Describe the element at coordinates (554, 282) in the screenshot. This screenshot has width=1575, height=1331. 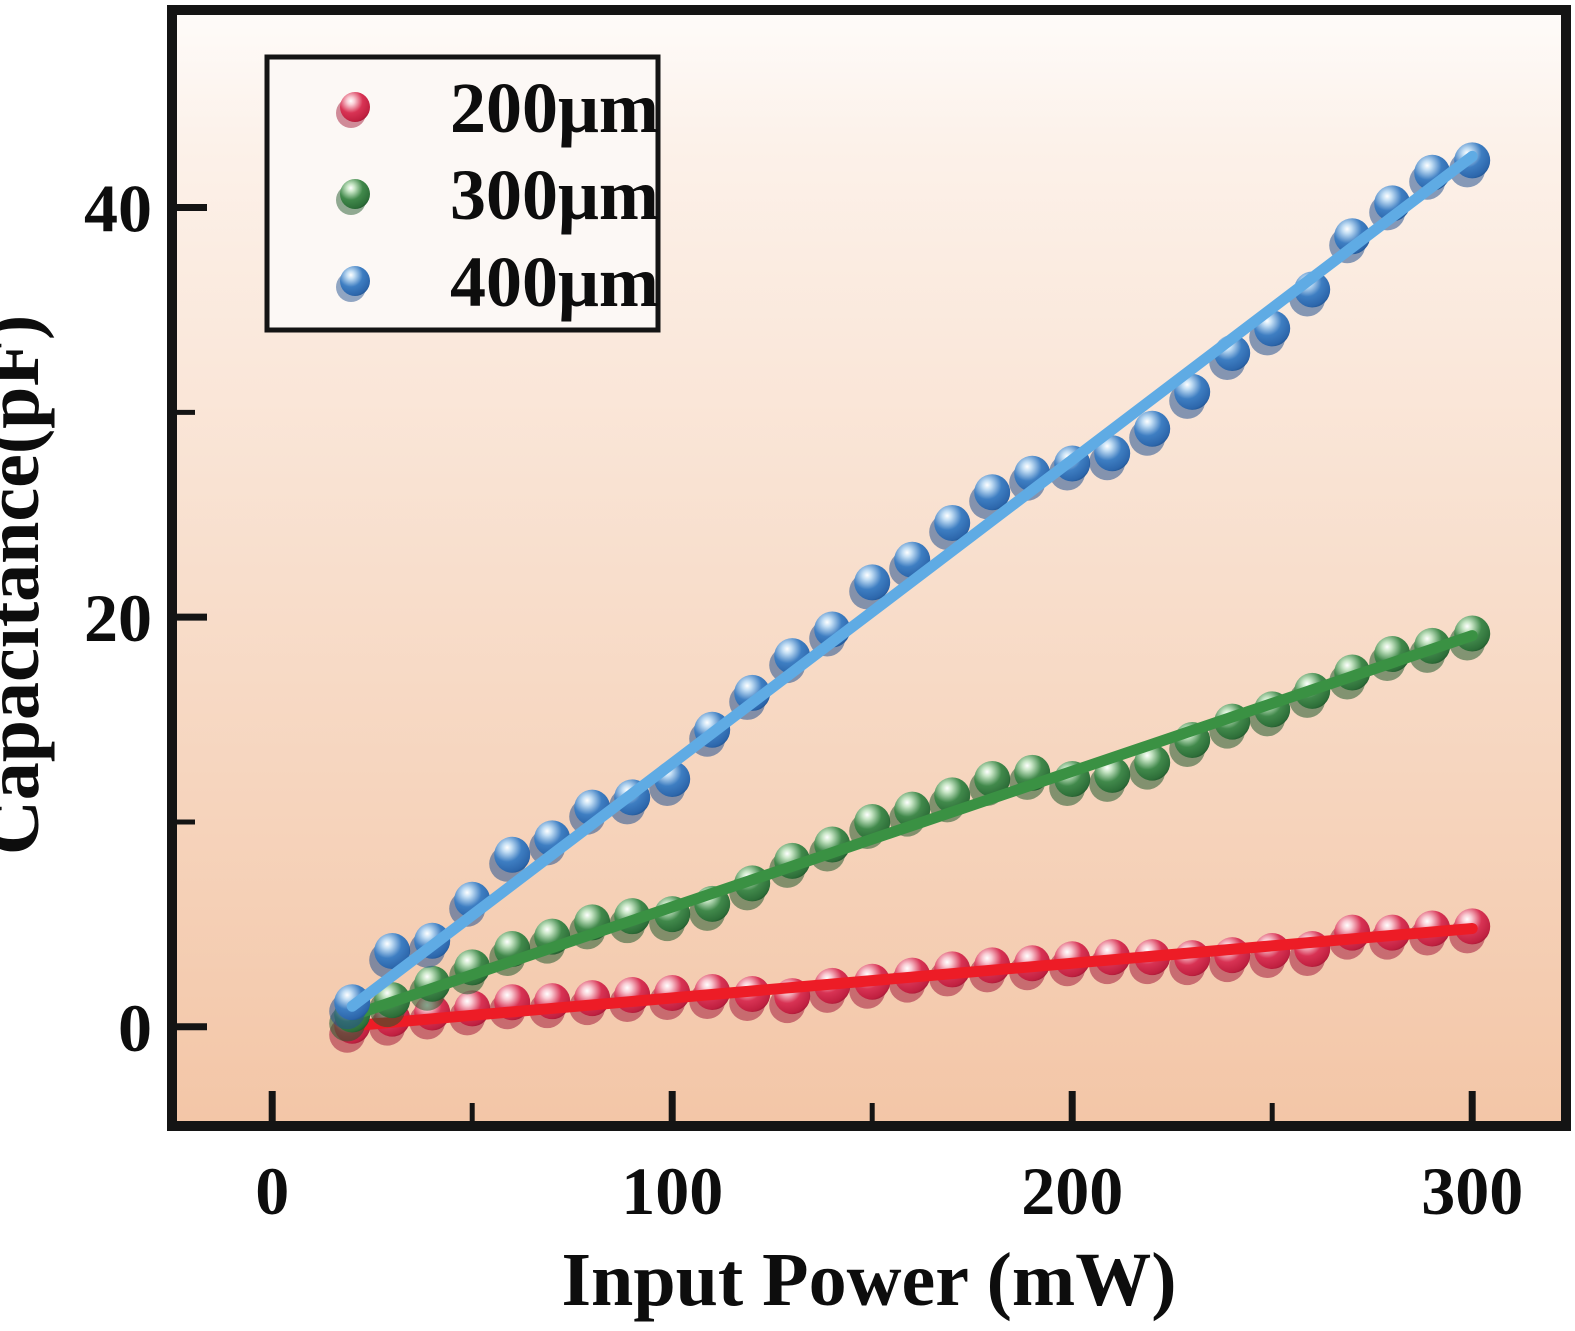
I see `legend-label: 400μm` at that location.